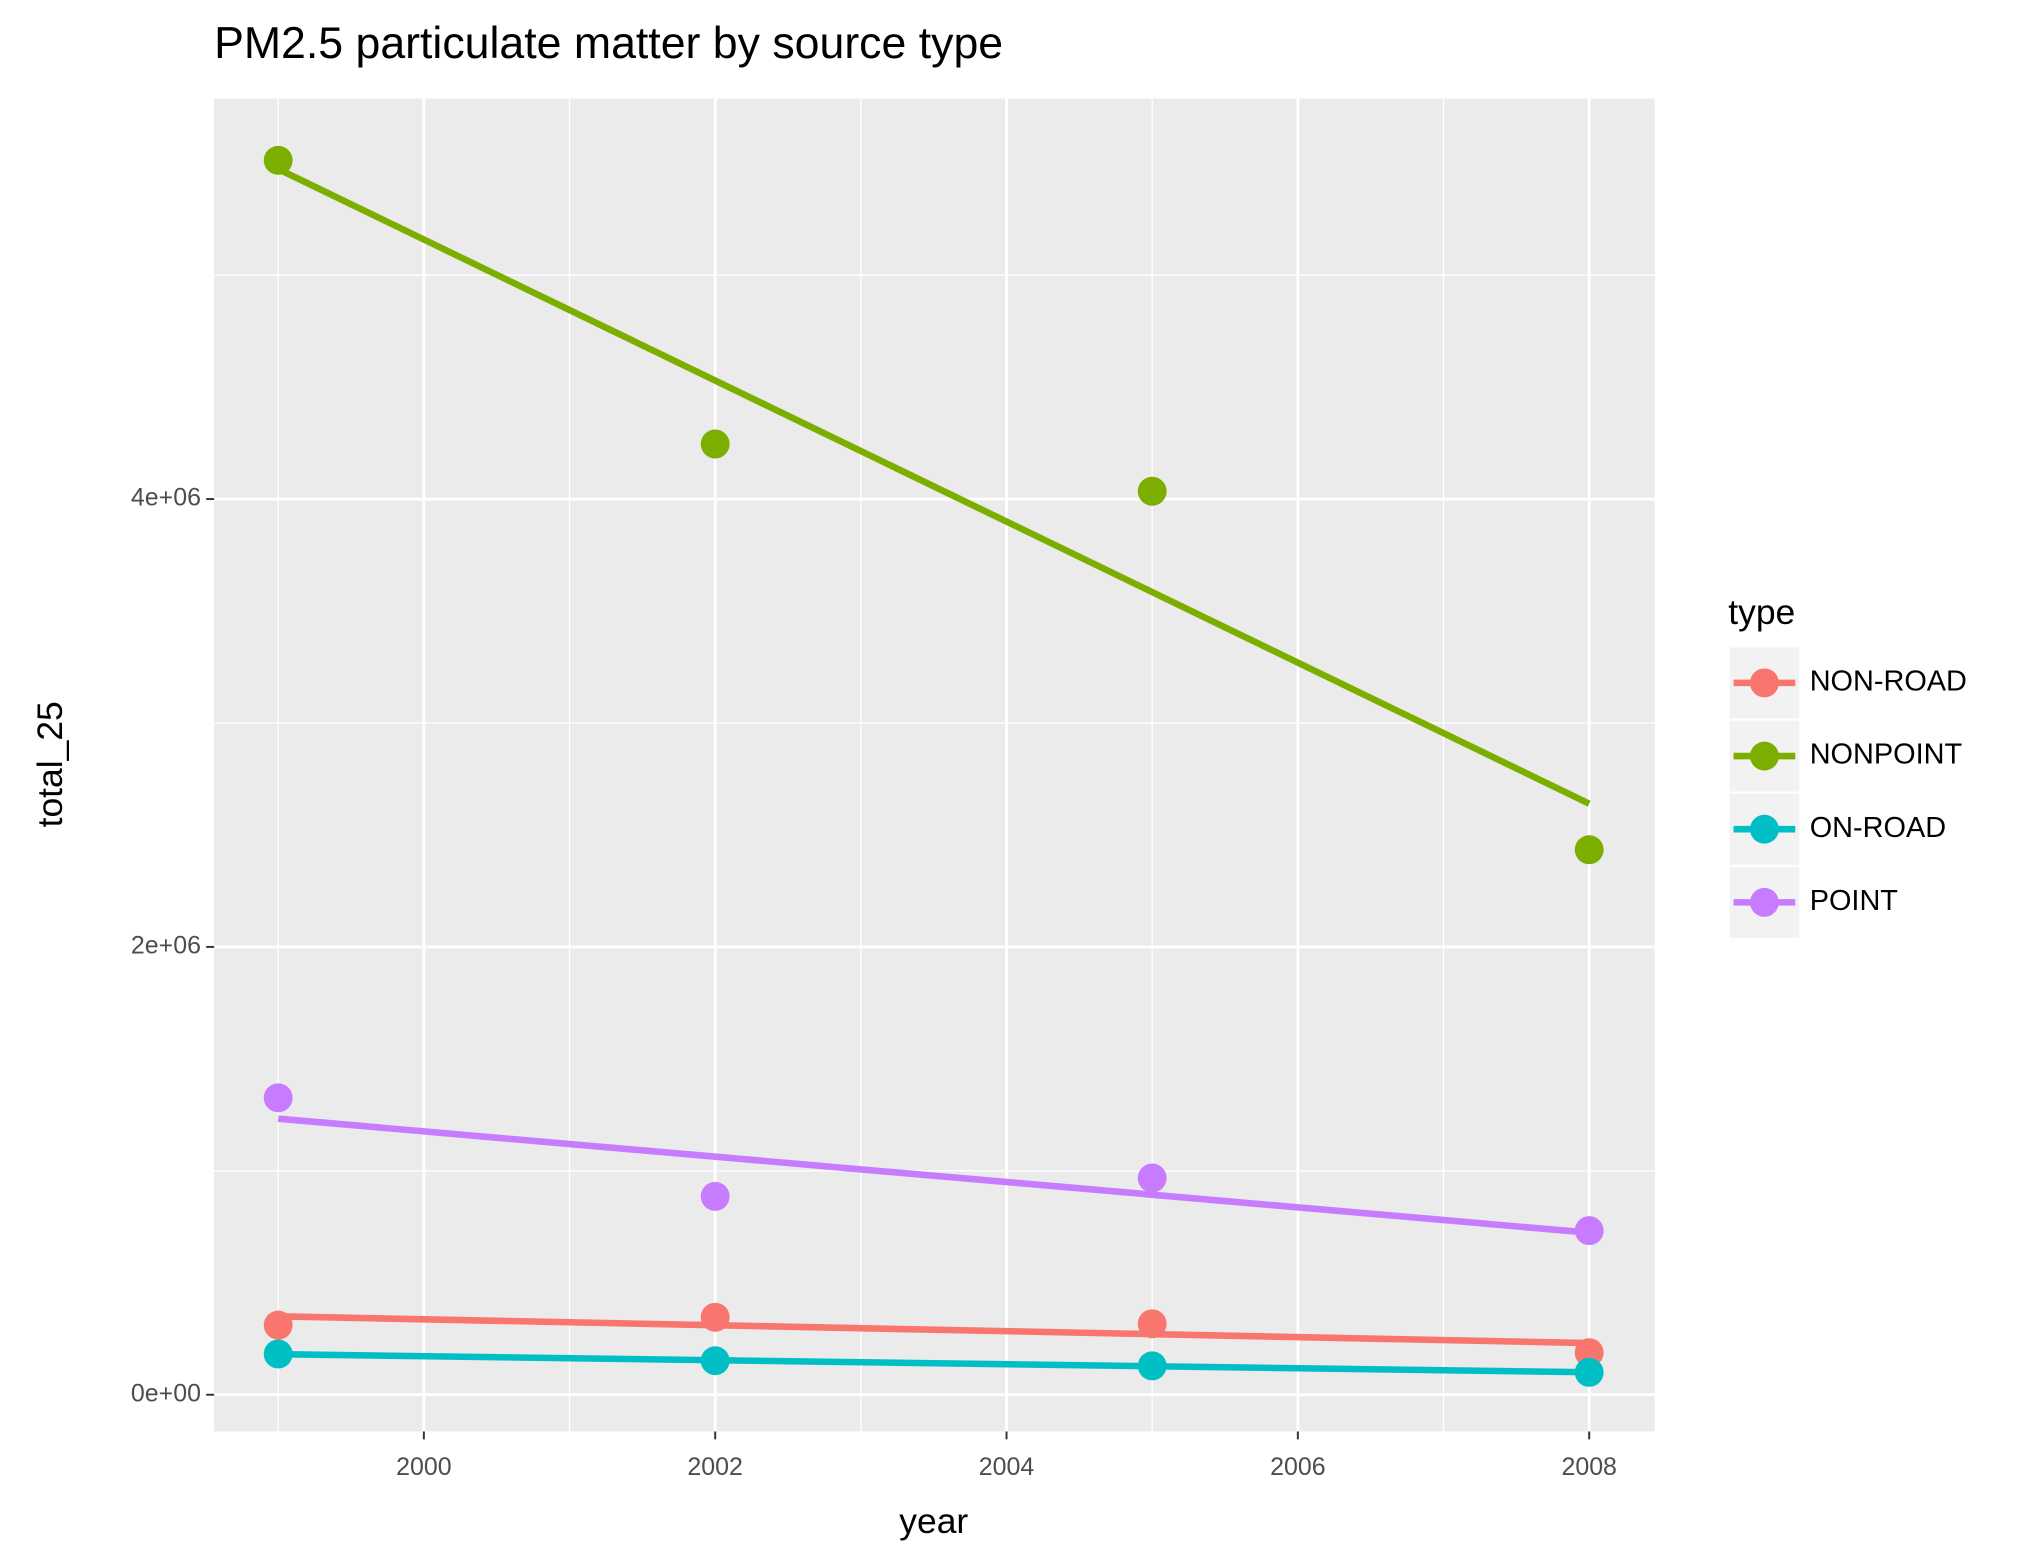 This screenshot has width=2033, height=1549. I want to click on x-tick-label: 2006, so click(1297, 1467).